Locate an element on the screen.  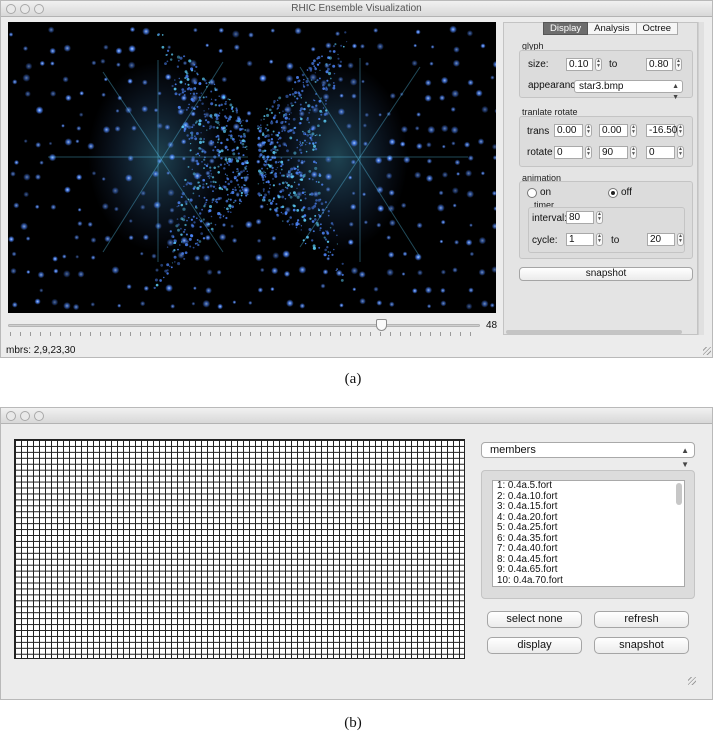
snapshot-b-button: snapshot is located at coordinates (641, 645).